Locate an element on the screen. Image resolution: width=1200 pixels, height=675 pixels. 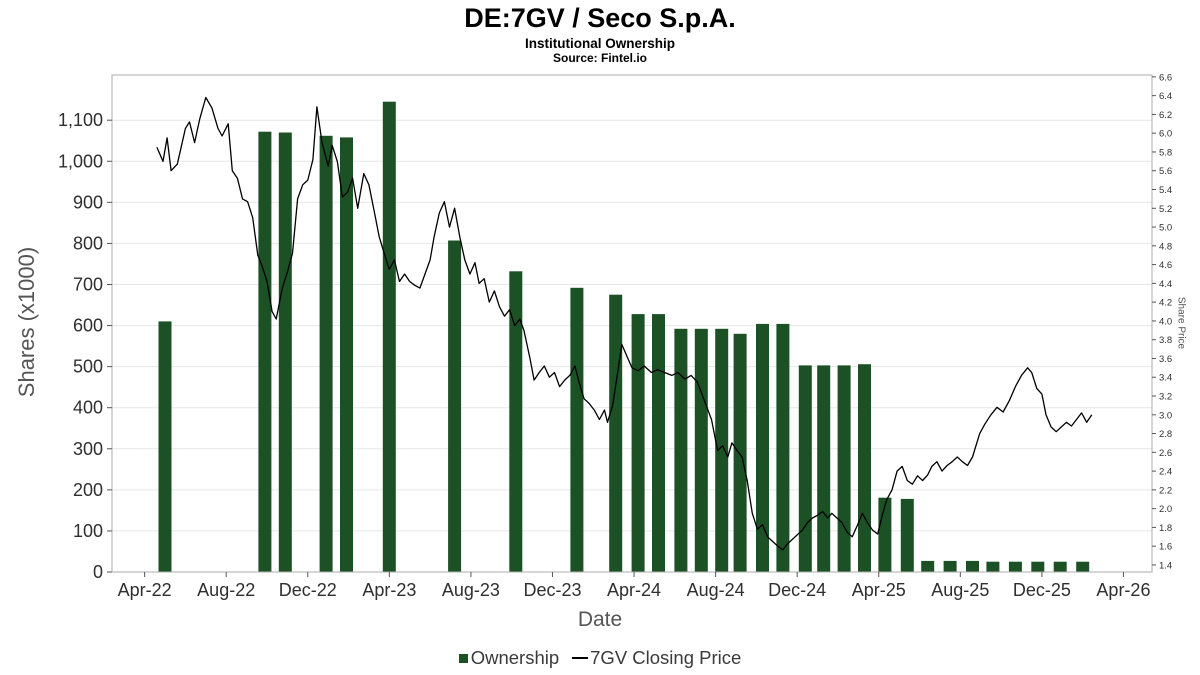
chart-subtitle: Institutional Ownership is located at coordinates (599, 43).